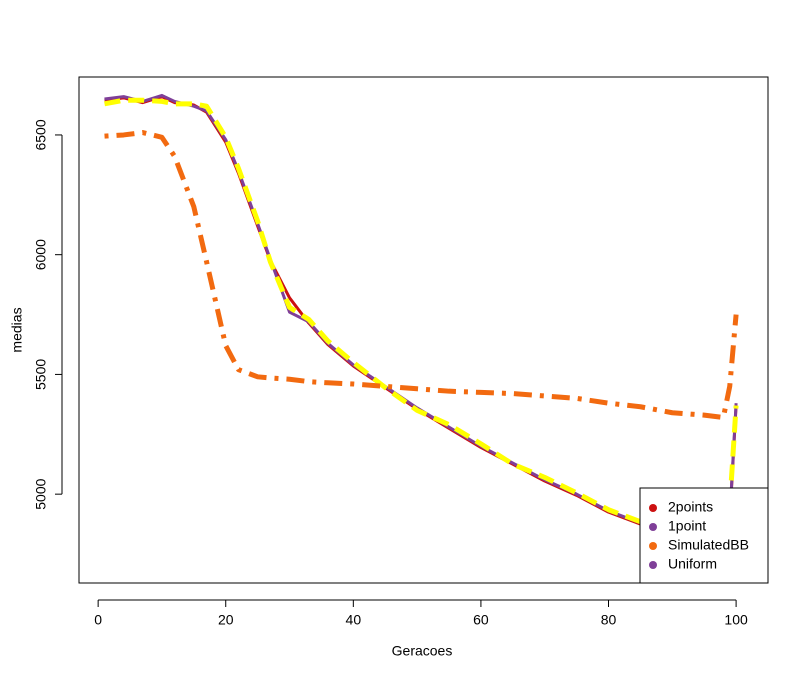  What do you see at coordinates (687, 526) in the screenshot?
I see `legend-label: 1point` at bounding box center [687, 526].